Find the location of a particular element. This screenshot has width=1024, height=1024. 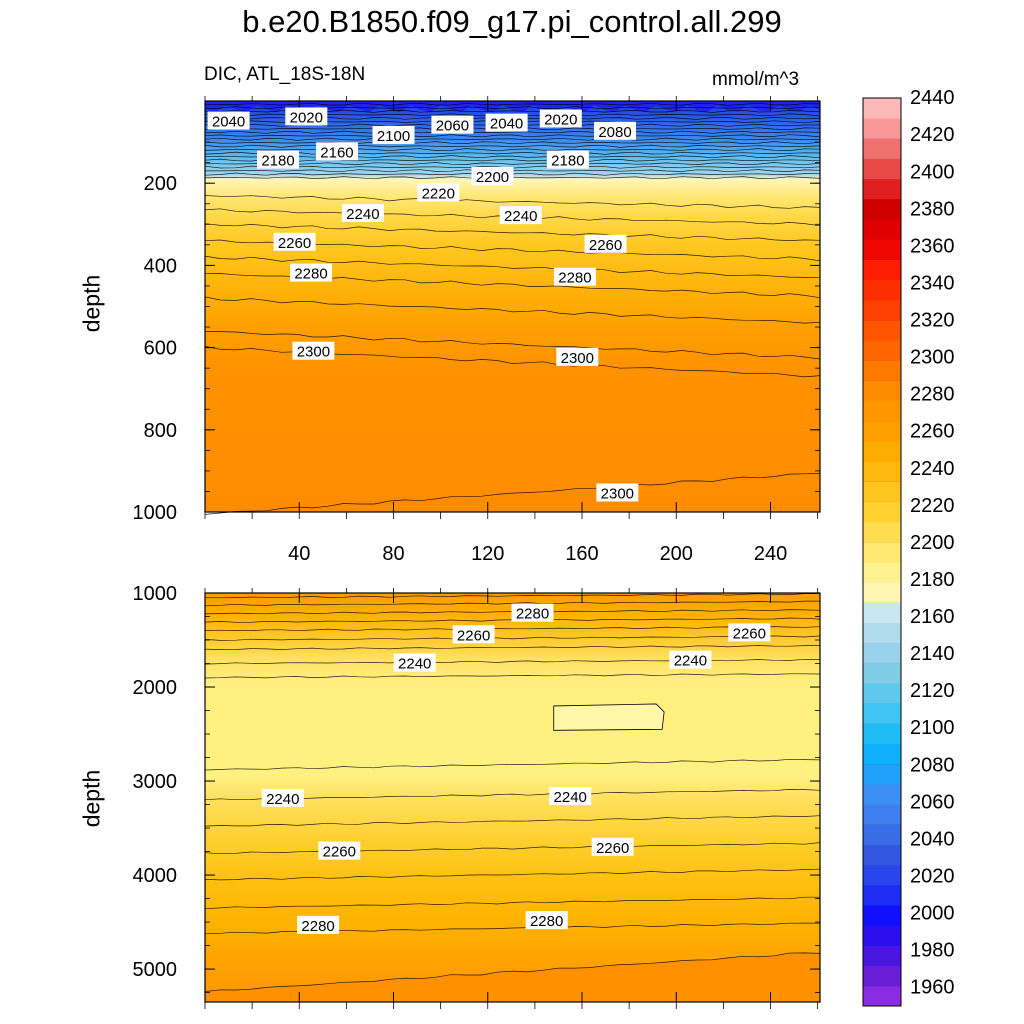

colorbar-label: 2000 is located at coordinates (932, 914).